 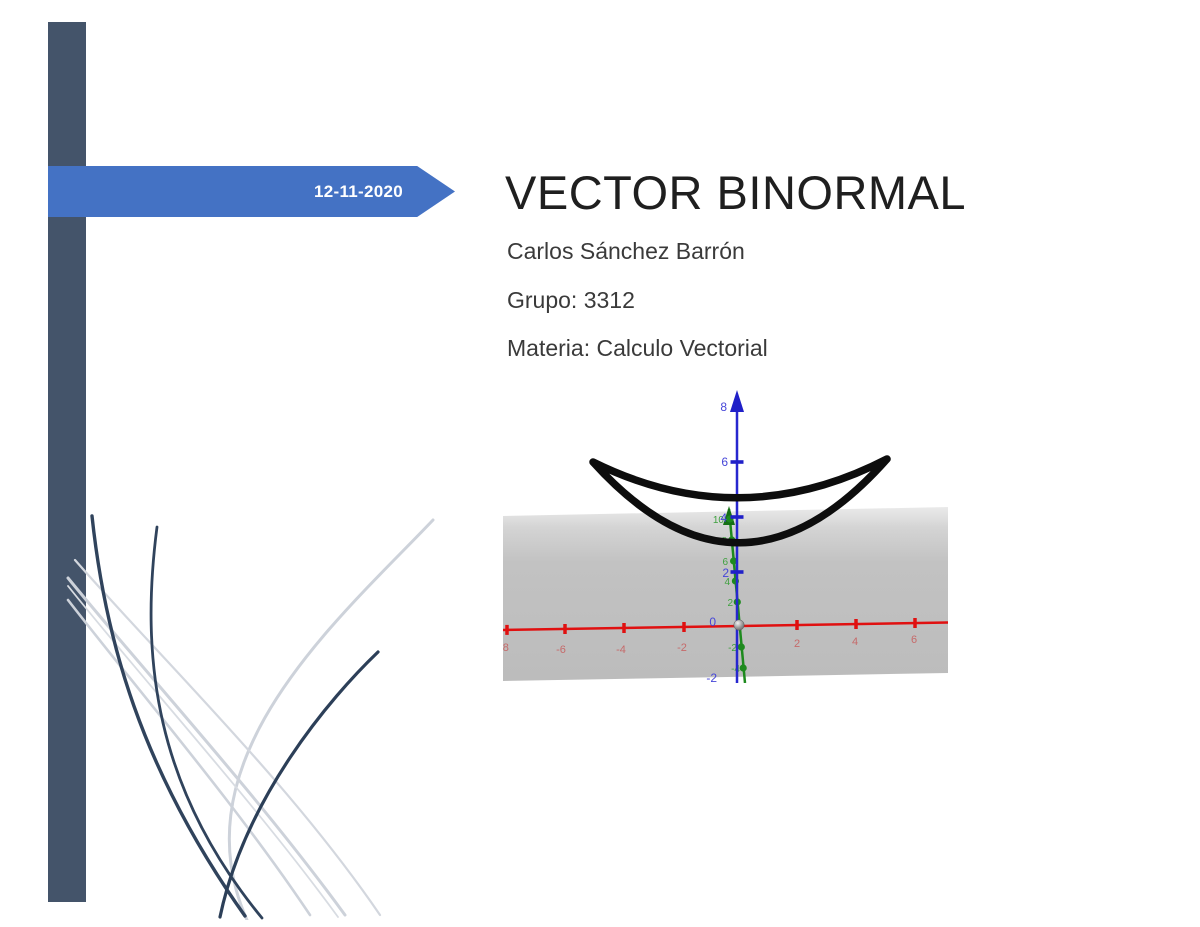 What do you see at coordinates (717, 541) in the screenshot?
I see `z-axis-labels: 8 6 4 2 0 -2` at bounding box center [717, 541].